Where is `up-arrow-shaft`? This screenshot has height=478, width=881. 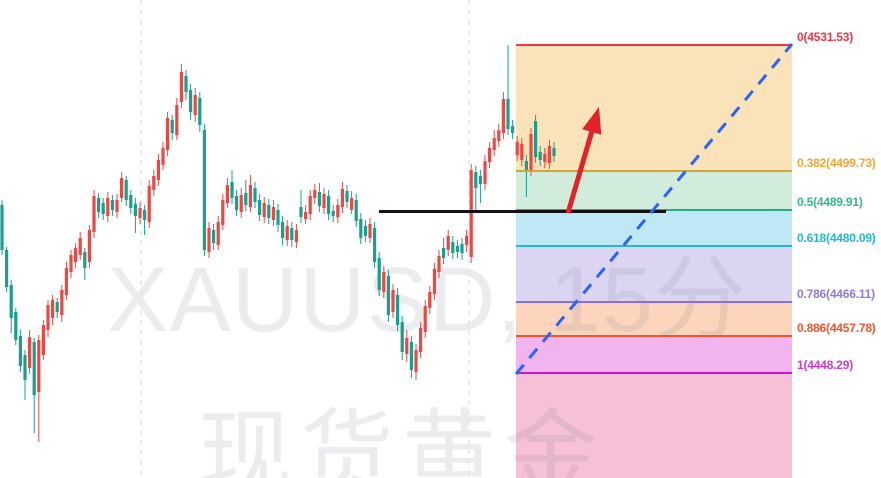 up-arrow-shaft is located at coordinates (580, 170).